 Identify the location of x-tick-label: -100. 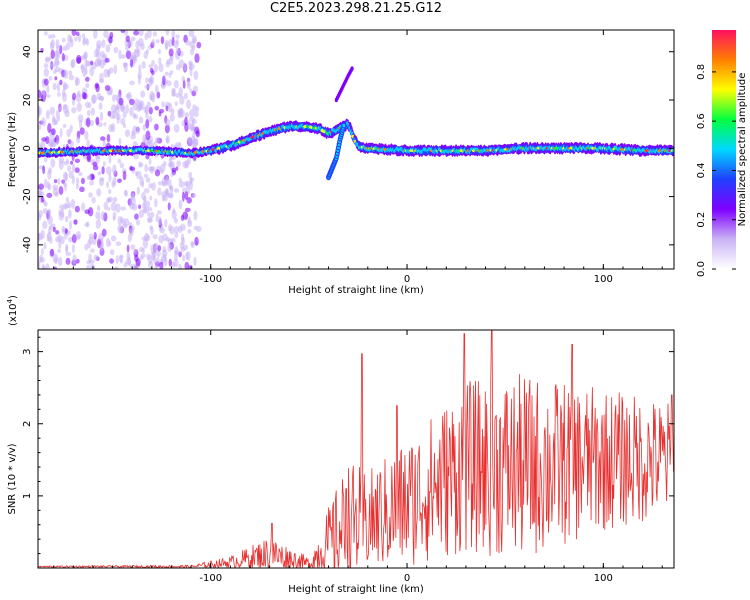
(210, 279).